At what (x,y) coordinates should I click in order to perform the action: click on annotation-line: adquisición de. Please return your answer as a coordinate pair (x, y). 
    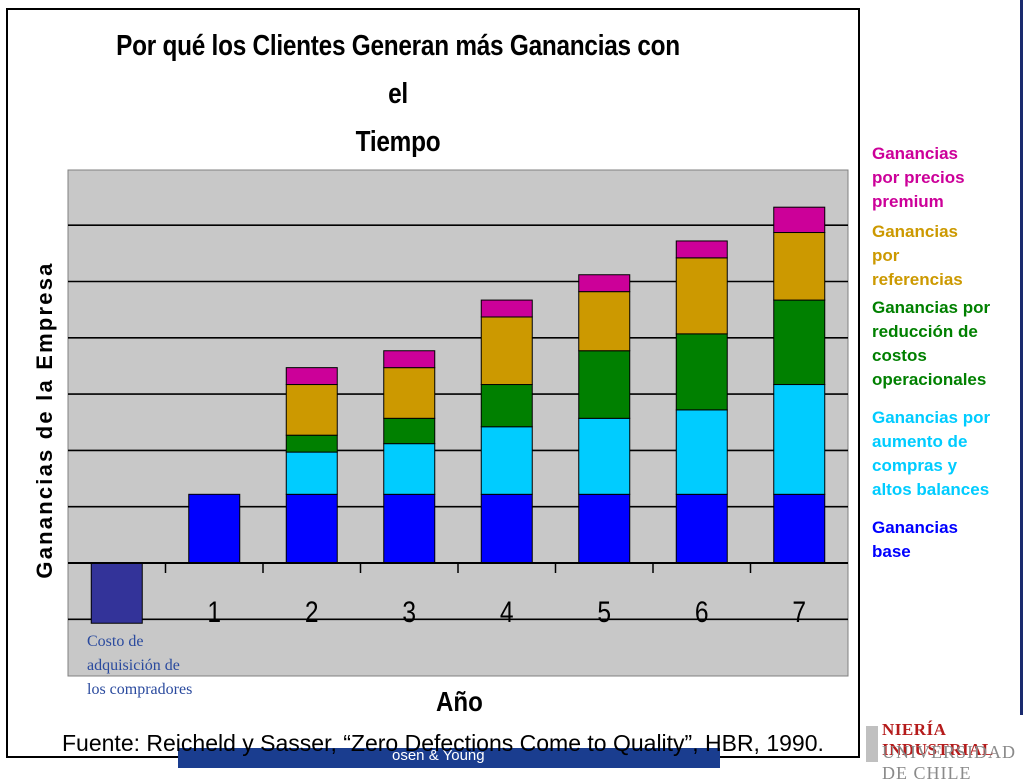
    Looking at the image, I should click on (133, 665).